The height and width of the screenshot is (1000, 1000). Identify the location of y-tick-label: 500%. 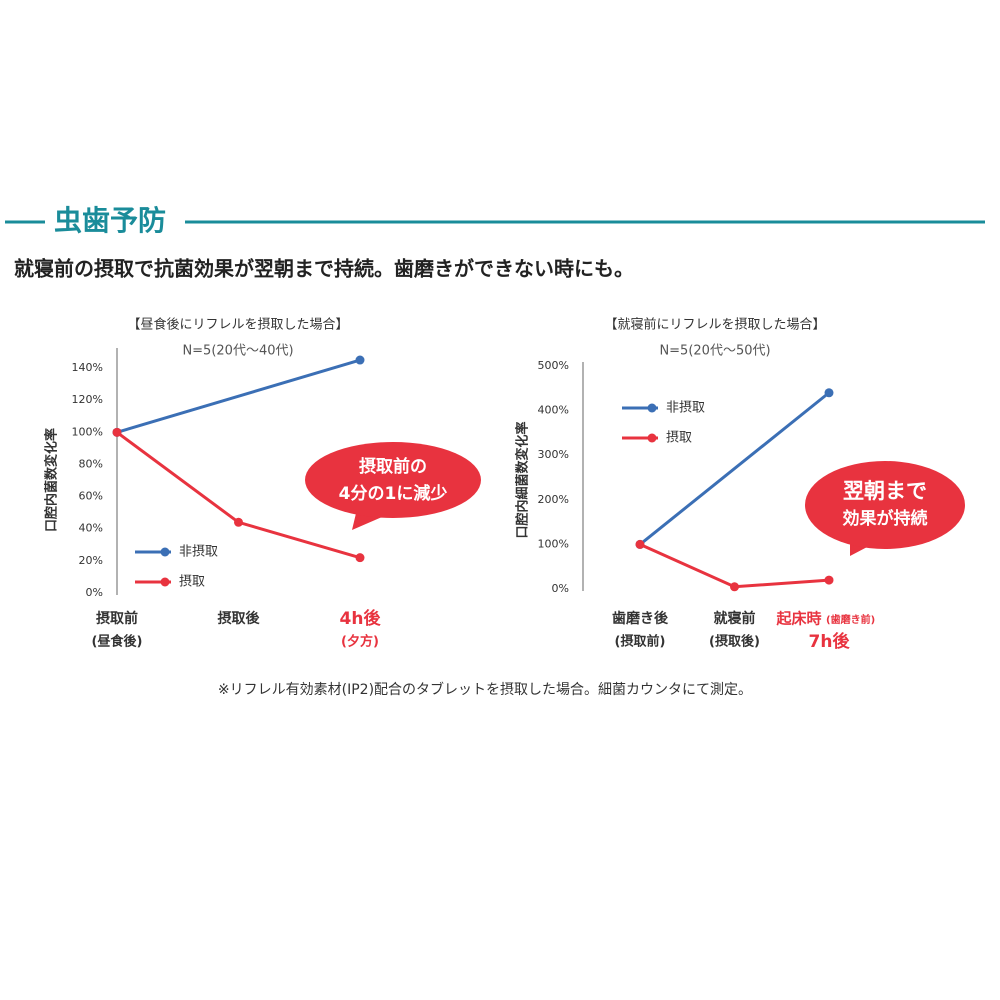
(553, 365).